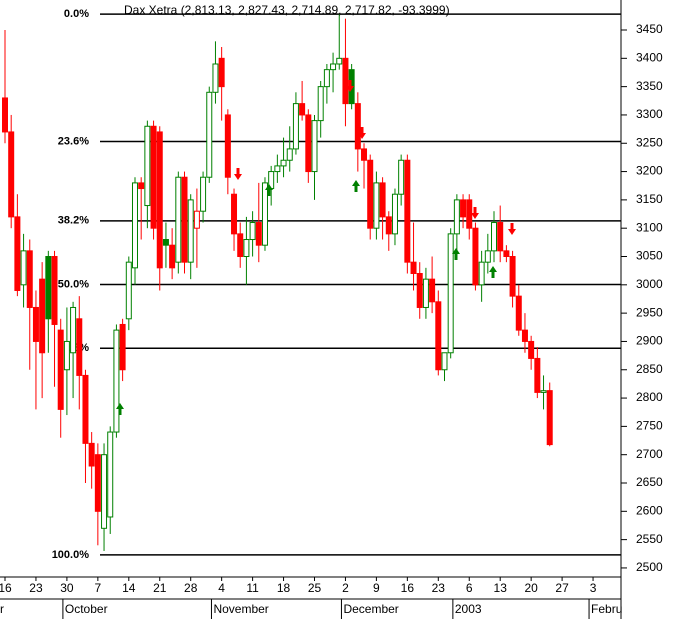 The height and width of the screenshot is (624, 681). What do you see at coordinates (98, 588) in the screenshot?
I see `x-tick-label: 7` at bounding box center [98, 588].